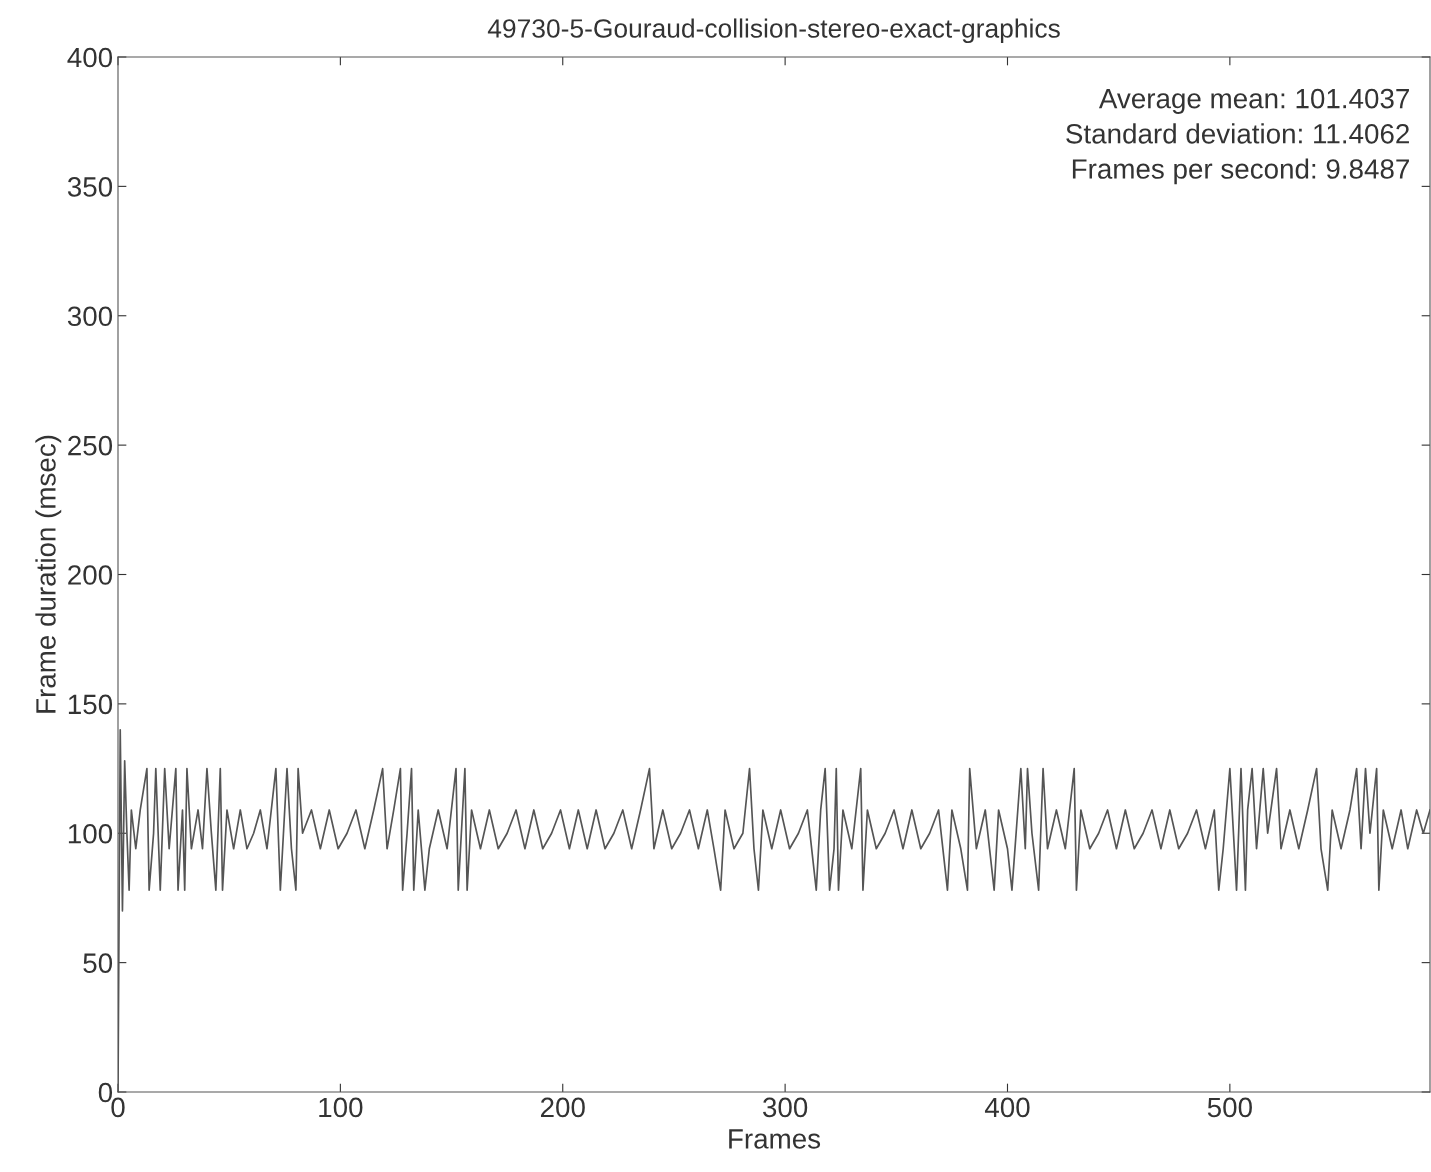  Describe the element at coordinates (1229, 1107) in the screenshot. I see `x-tick-label: 500` at that location.